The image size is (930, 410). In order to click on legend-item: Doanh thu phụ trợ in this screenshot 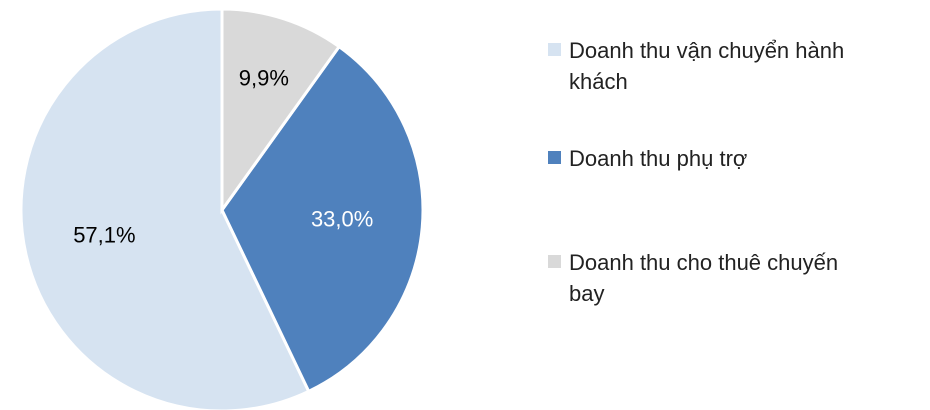, I will do `click(708, 158)`.